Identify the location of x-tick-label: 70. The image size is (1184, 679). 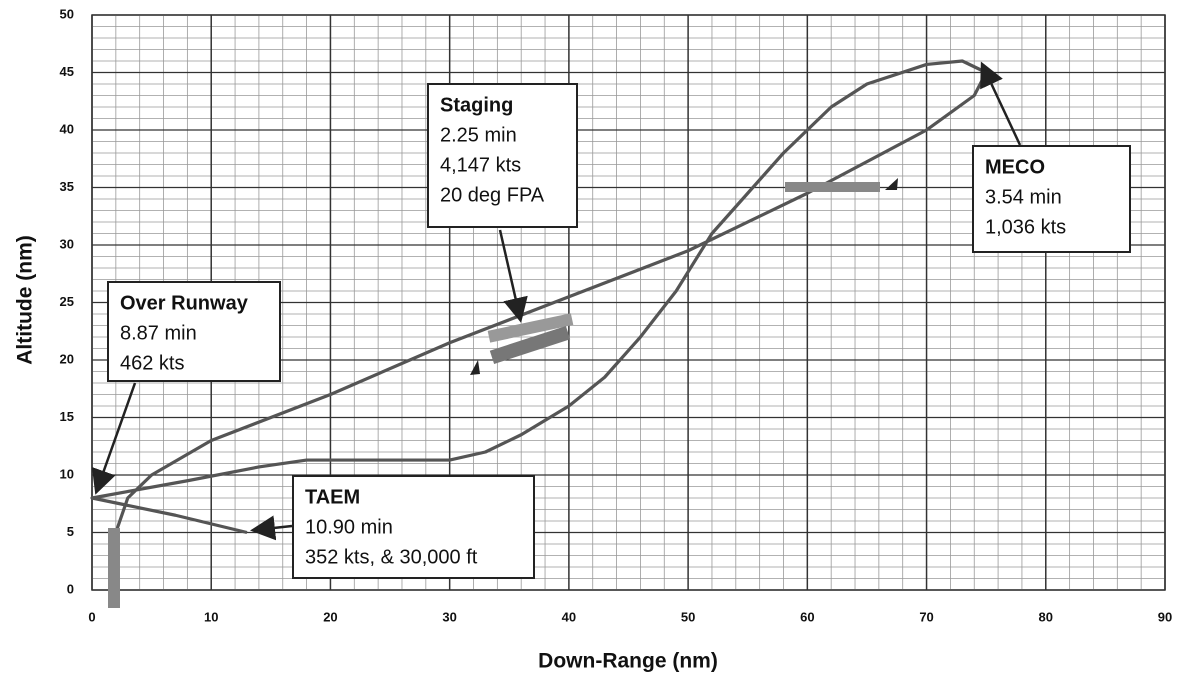
(926, 616).